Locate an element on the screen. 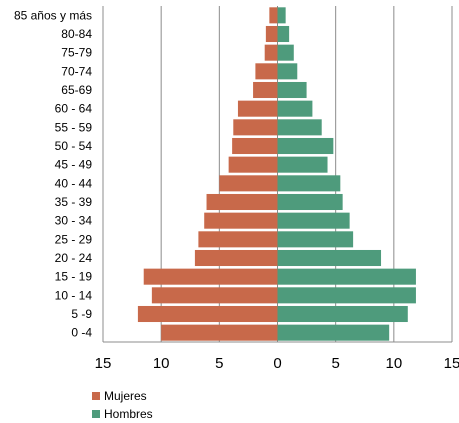 The width and height of the screenshot is (459, 423). x-tick-label-3: 0 is located at coordinates (277, 363).